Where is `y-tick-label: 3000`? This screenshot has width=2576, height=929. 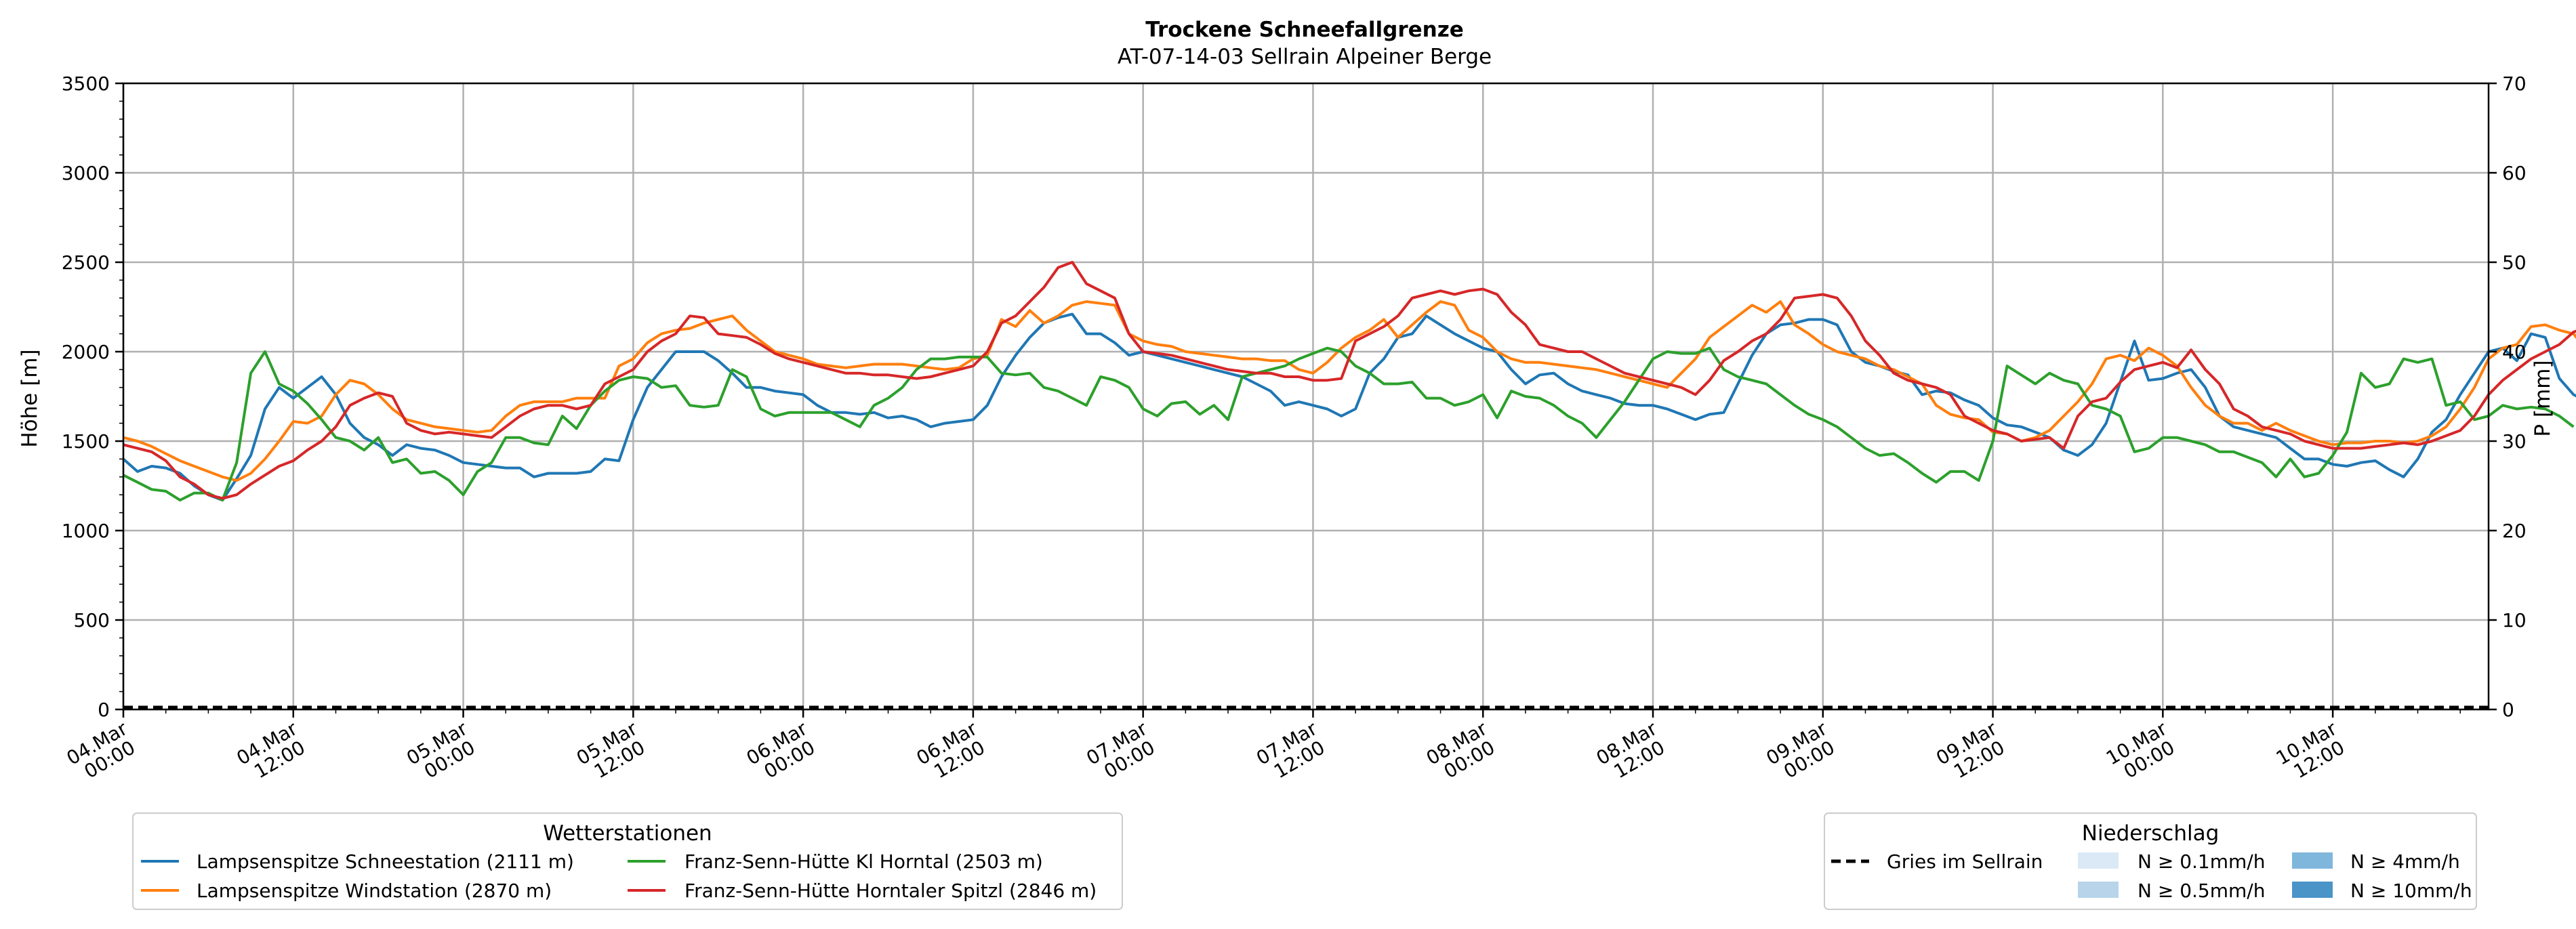 y-tick-label: 3000 is located at coordinates (86, 173).